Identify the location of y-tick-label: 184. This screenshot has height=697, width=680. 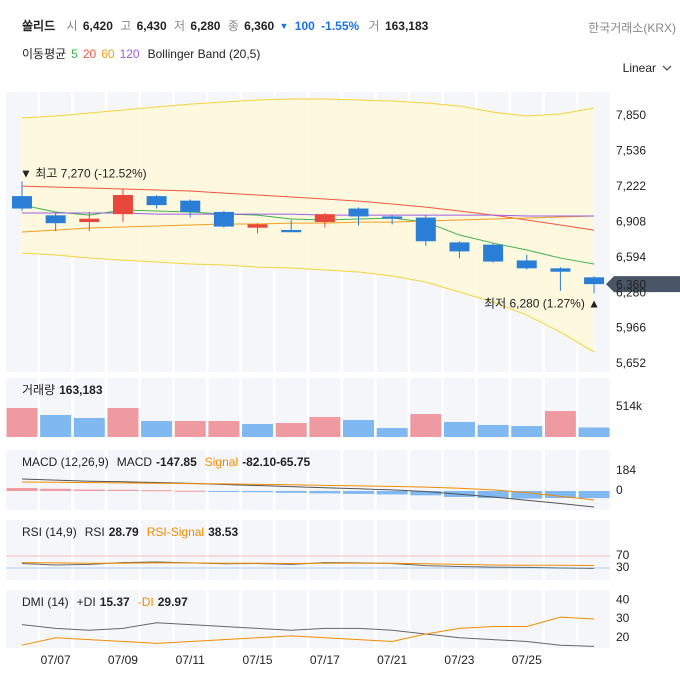
(626, 470).